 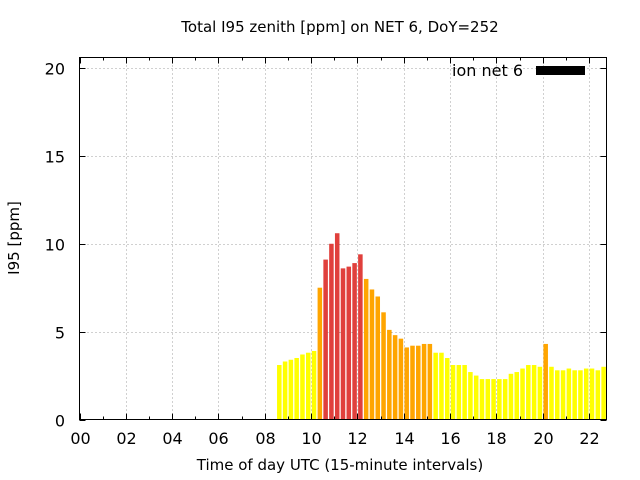 What do you see at coordinates (55, 157) in the screenshot?
I see `y-tick-label: 15` at bounding box center [55, 157].